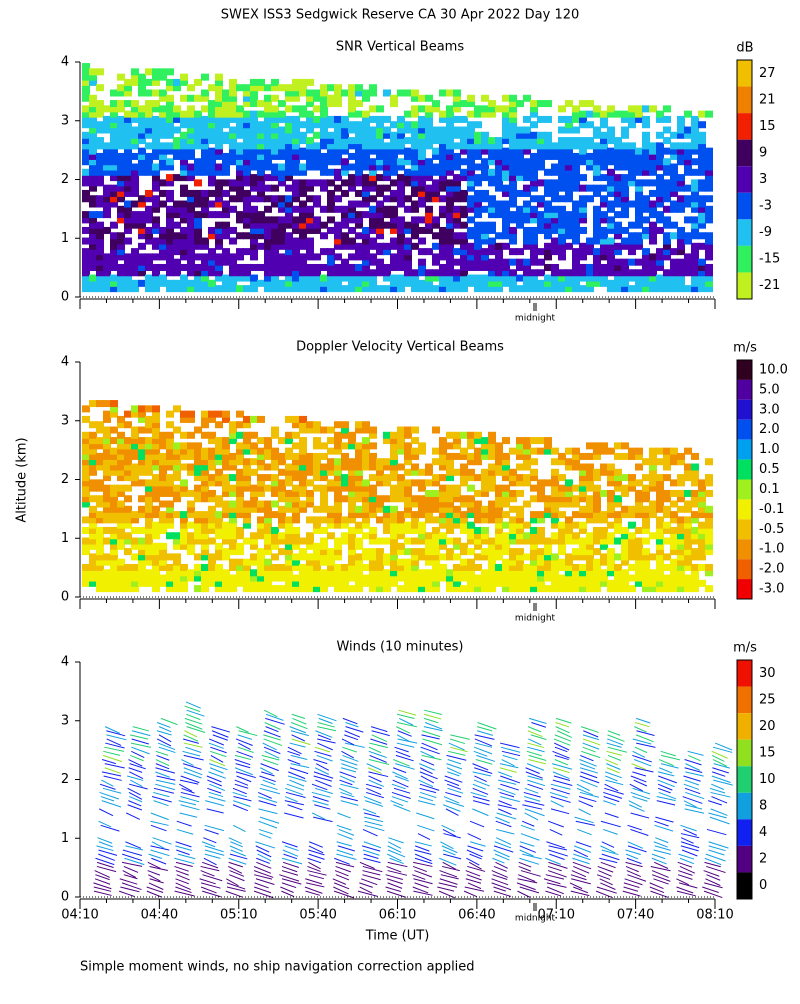  What do you see at coordinates (744, 430) in the screenshot?
I see `colorbar-swatch` at bounding box center [744, 430].